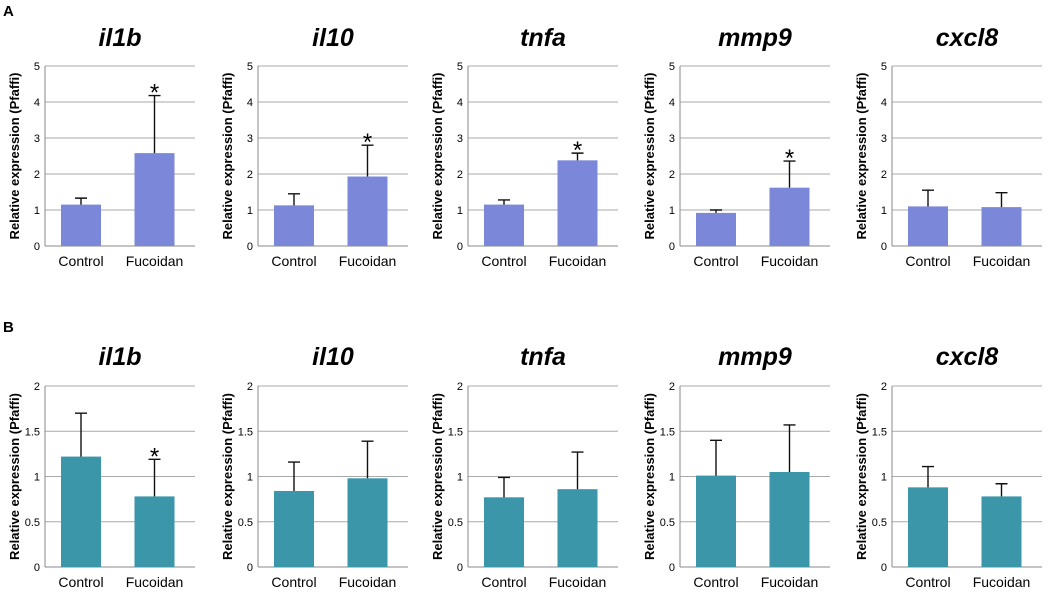 This screenshot has width=1055, height=596. I want to click on chart-title-A-cxcl8: cxcl8, so click(967, 38).